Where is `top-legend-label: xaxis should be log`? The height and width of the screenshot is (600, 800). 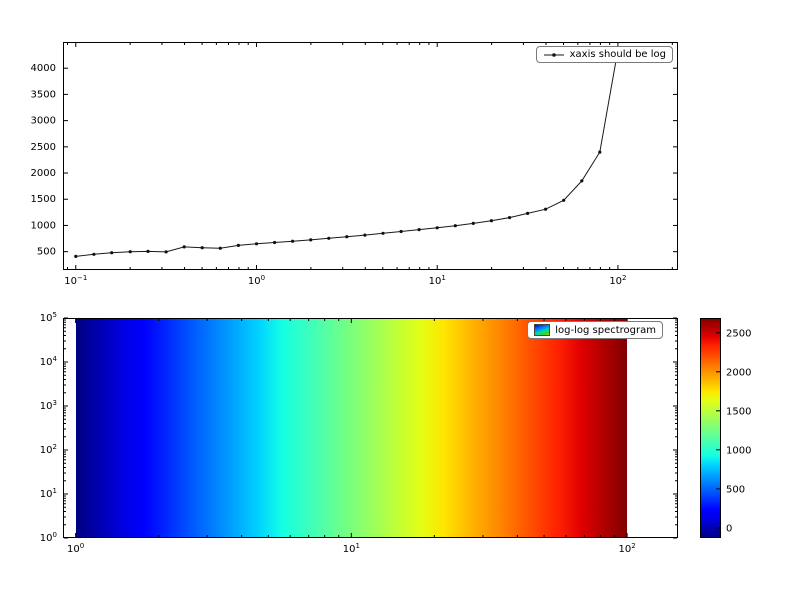
top-legend-label: xaxis should be log is located at coordinates (617, 54).